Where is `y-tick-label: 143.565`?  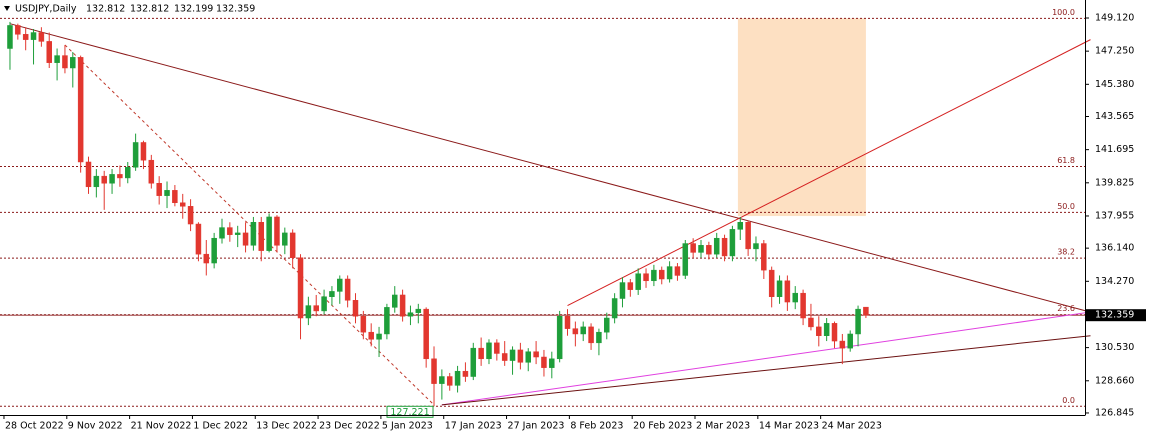 y-tick-label: 143.565 is located at coordinates (1114, 116).